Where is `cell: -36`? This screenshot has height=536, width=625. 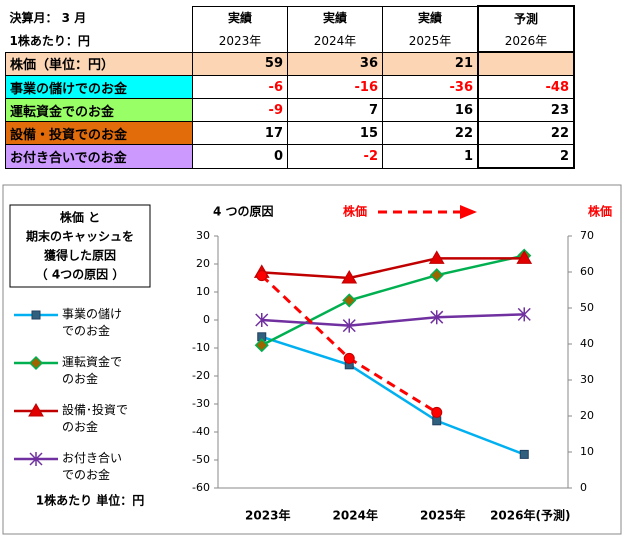
cell: -36 is located at coordinates (430, 87).